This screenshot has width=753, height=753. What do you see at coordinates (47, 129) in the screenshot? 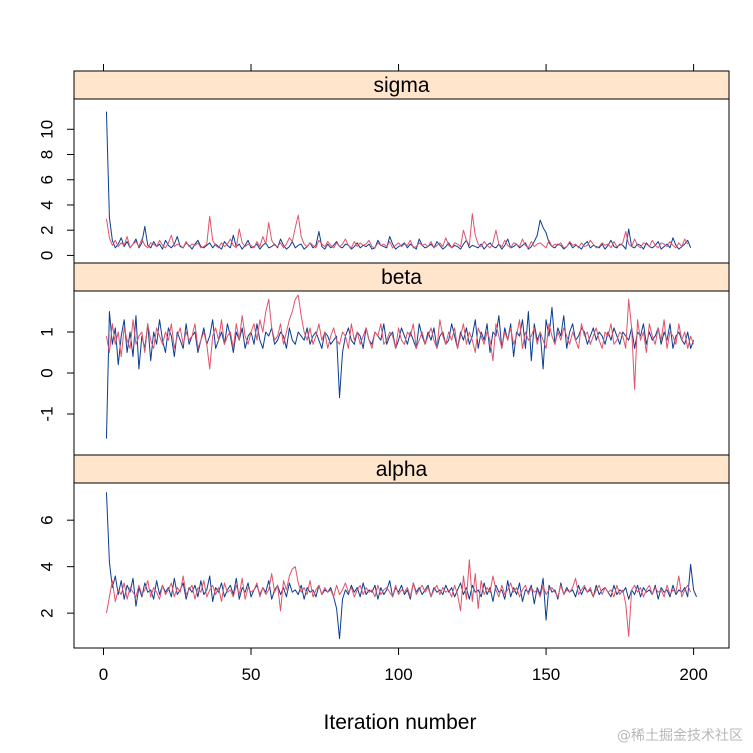
I see `y-tick-label: 10` at bounding box center [47, 129].